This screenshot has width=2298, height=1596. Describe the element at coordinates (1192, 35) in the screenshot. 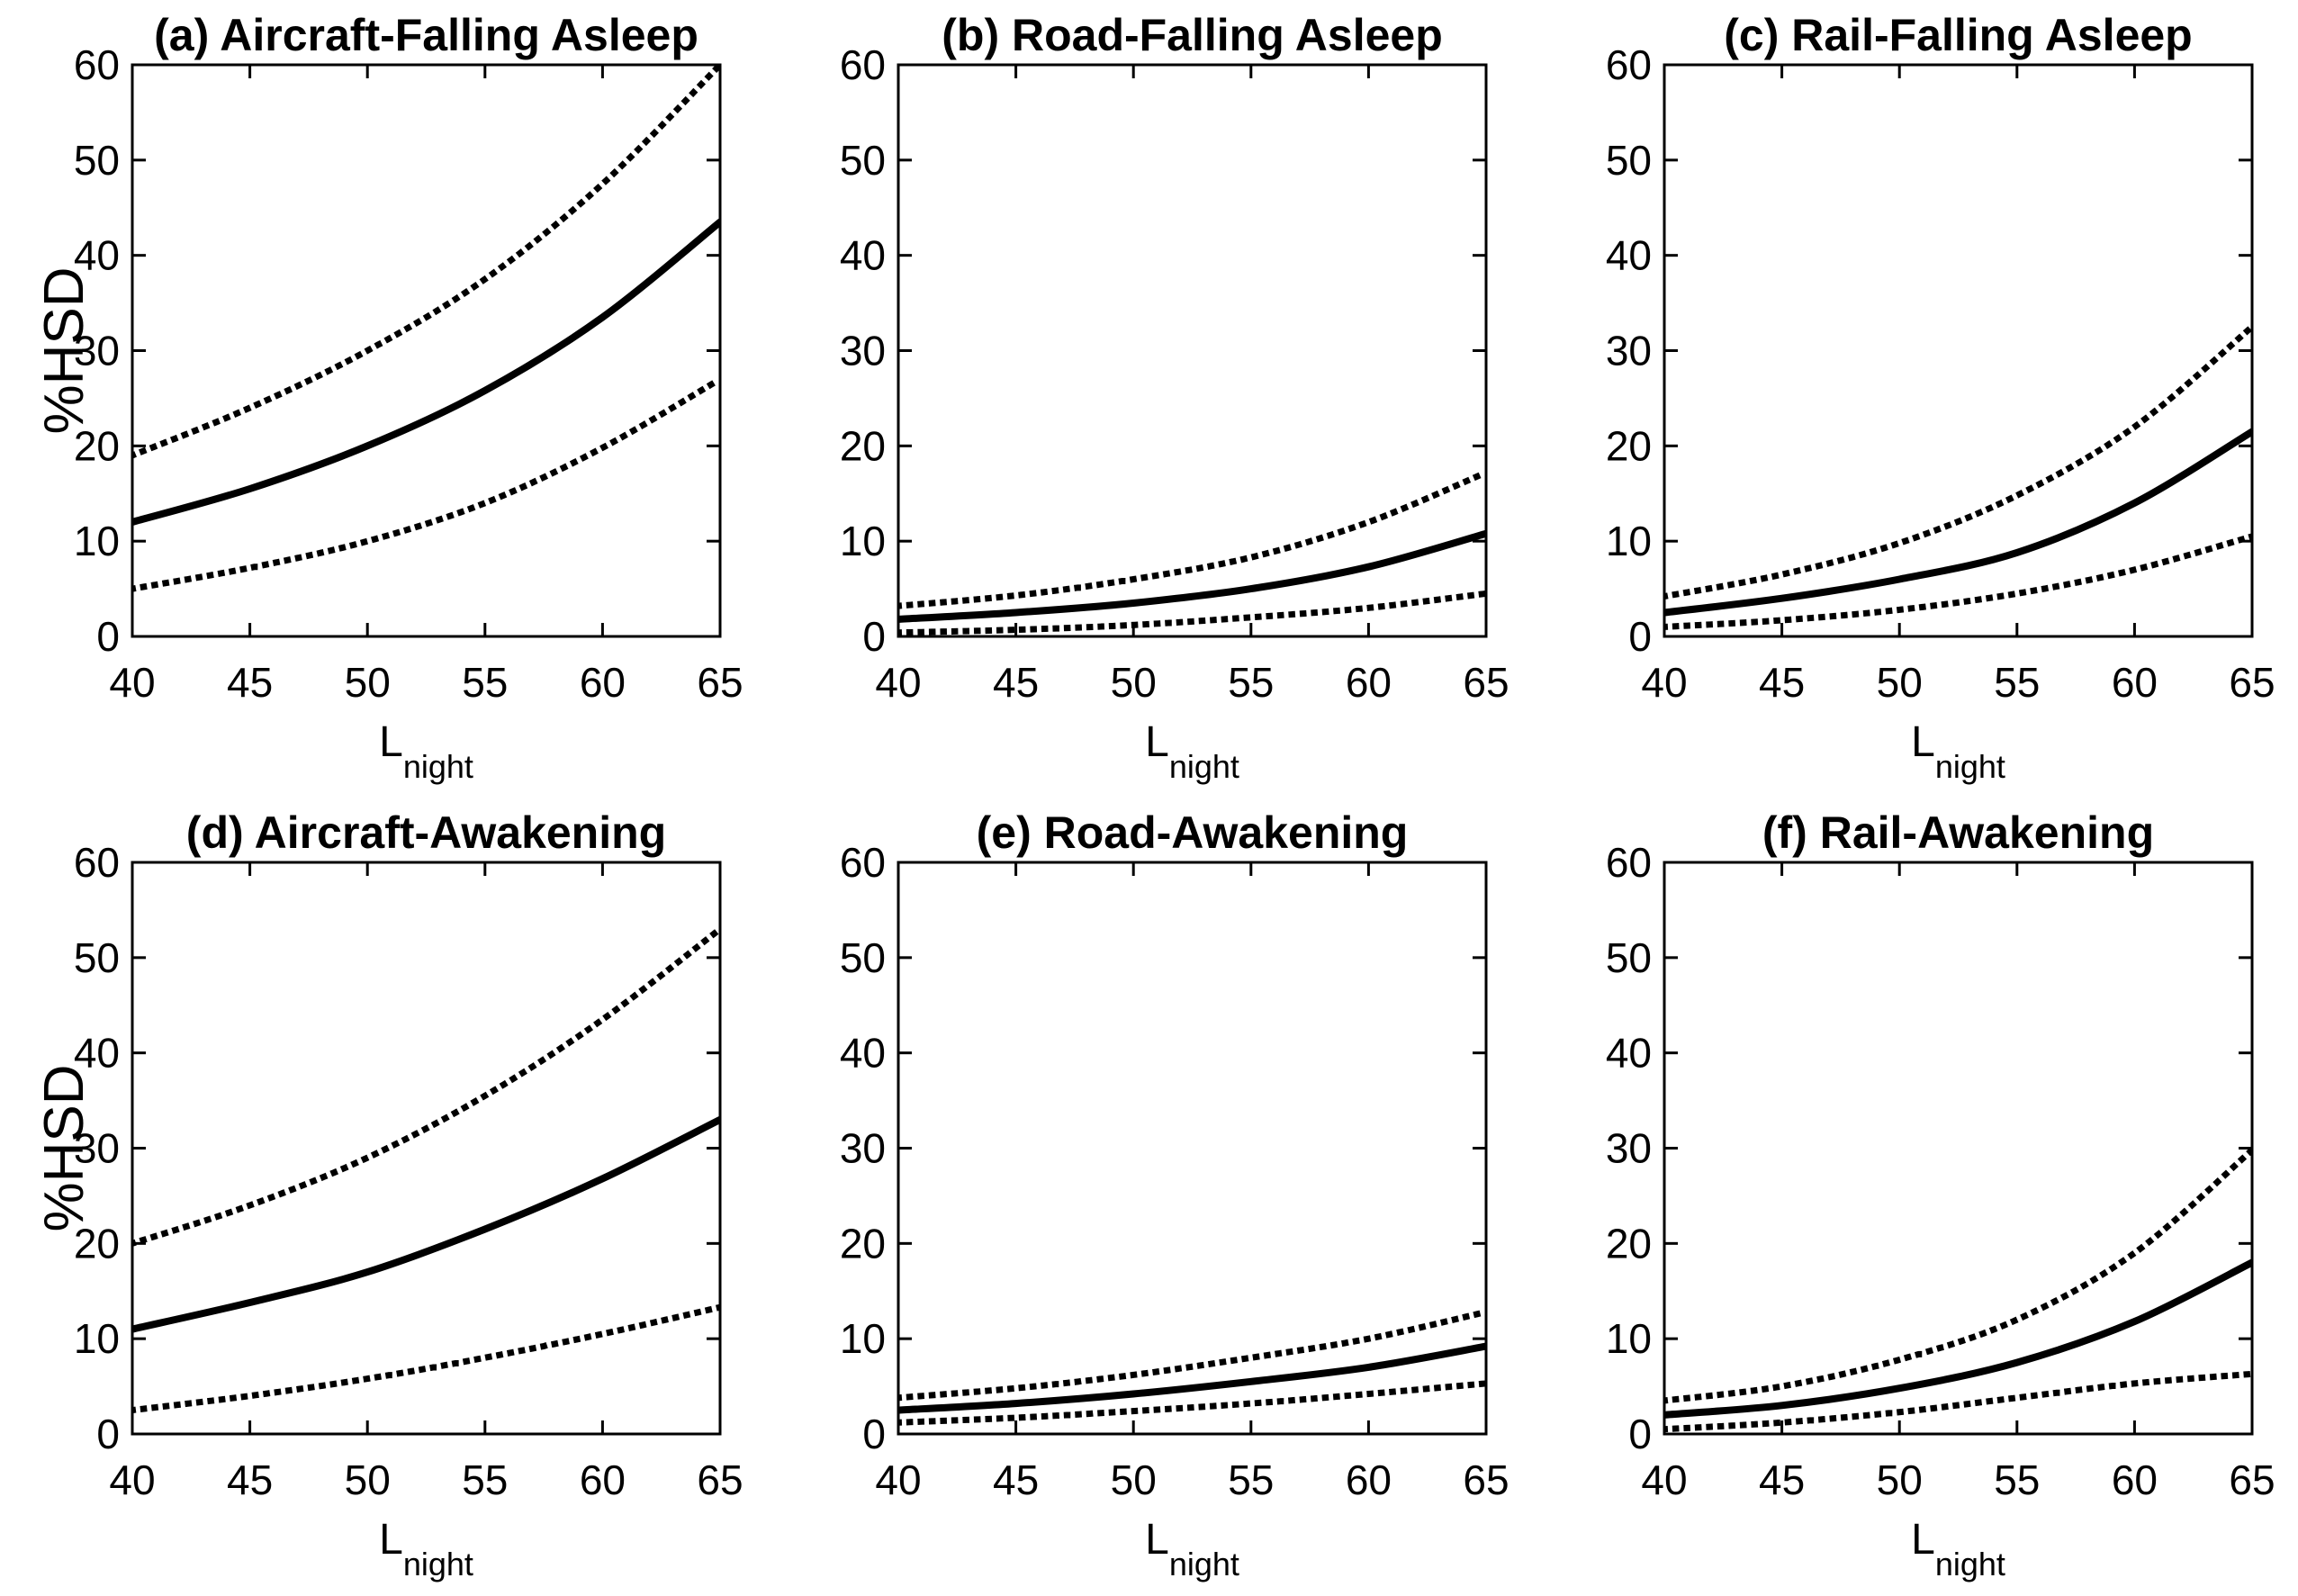

I see `panel-title: (b) Road-Falling Asleep` at that location.